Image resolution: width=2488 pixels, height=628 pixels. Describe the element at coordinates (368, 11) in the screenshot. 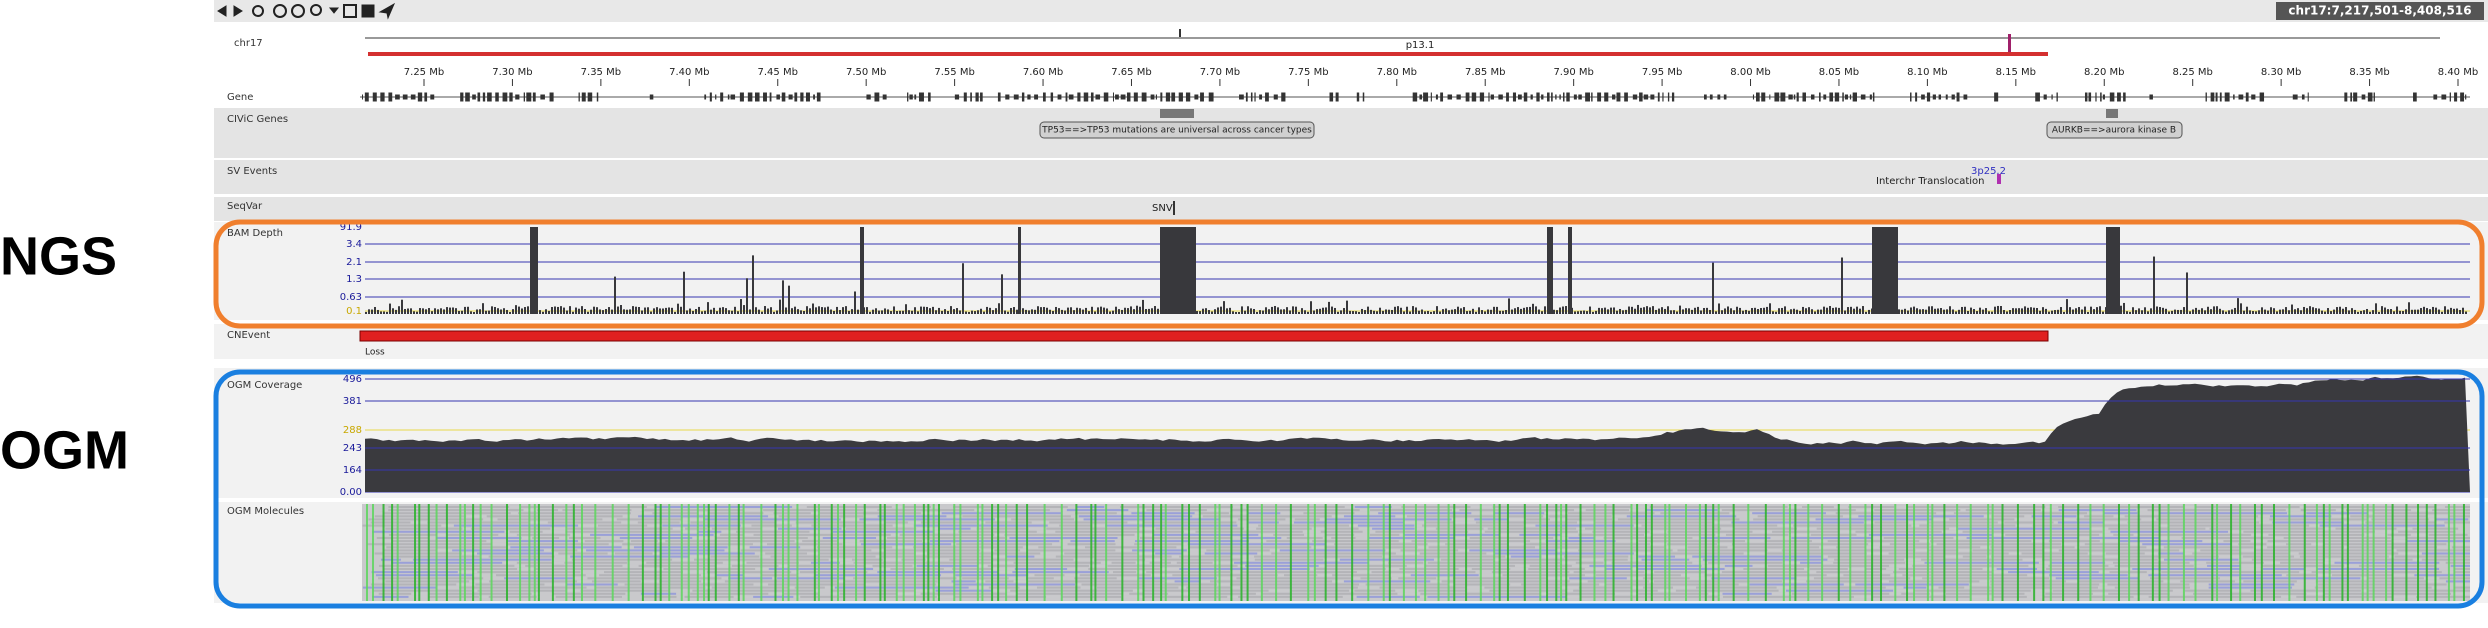

I see `copy-button` at that location.